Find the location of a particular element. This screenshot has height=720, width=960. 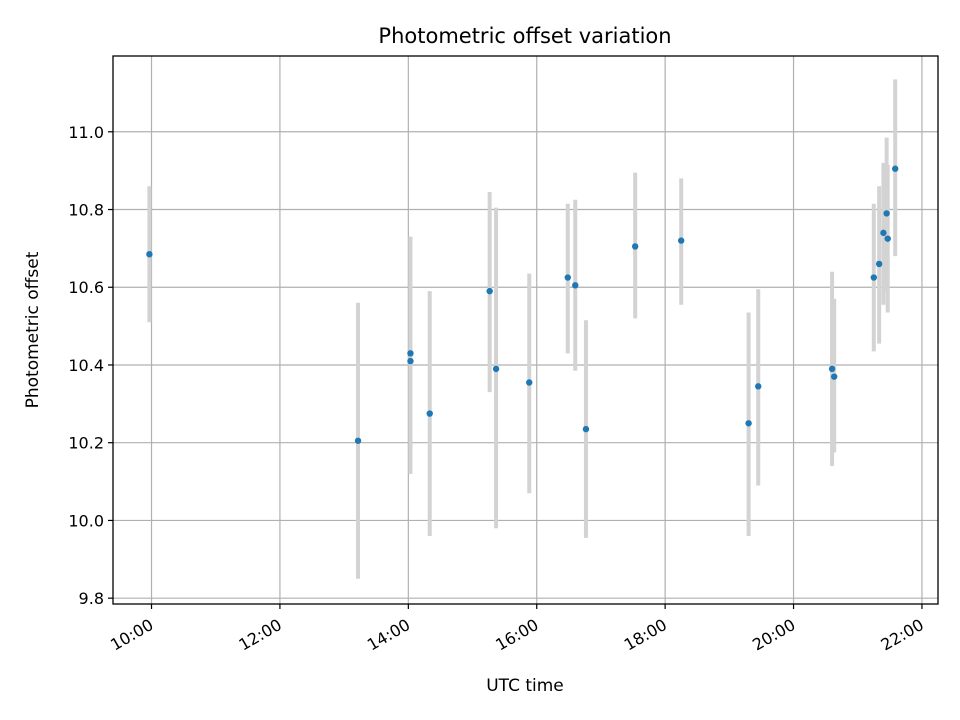

y-tick-label: 10.2 is located at coordinates (86, 443).